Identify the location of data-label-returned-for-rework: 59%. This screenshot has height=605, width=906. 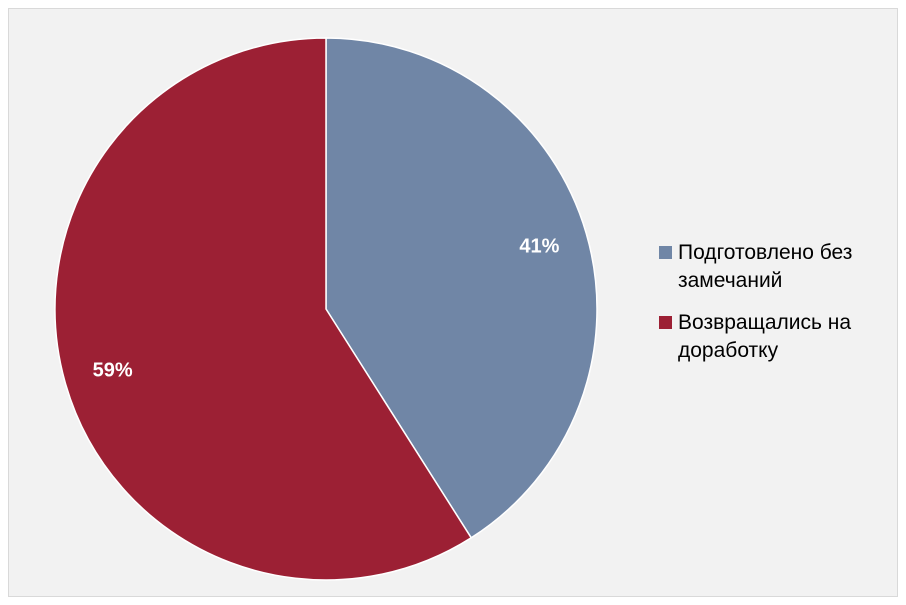
(113, 370).